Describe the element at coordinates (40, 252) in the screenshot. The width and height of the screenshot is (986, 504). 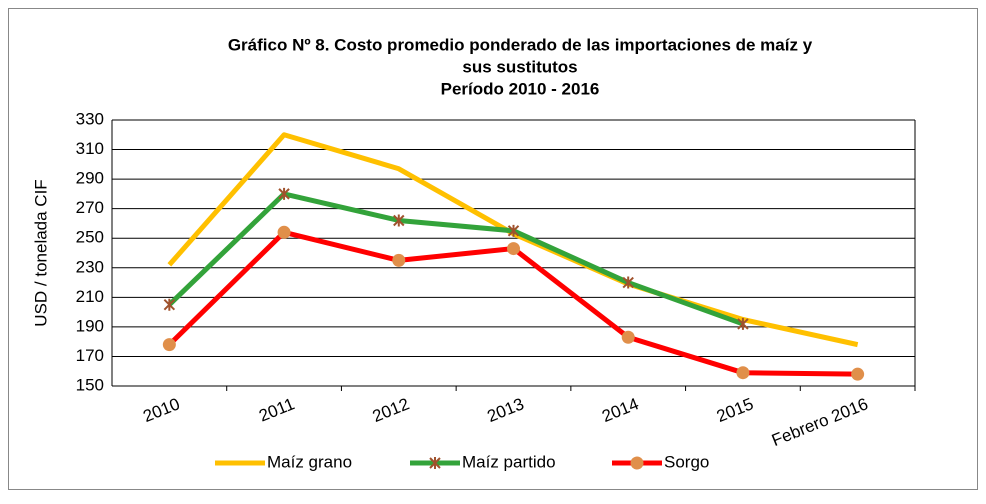
I see `y-axis-label: USD / tonelada CIF` at that location.